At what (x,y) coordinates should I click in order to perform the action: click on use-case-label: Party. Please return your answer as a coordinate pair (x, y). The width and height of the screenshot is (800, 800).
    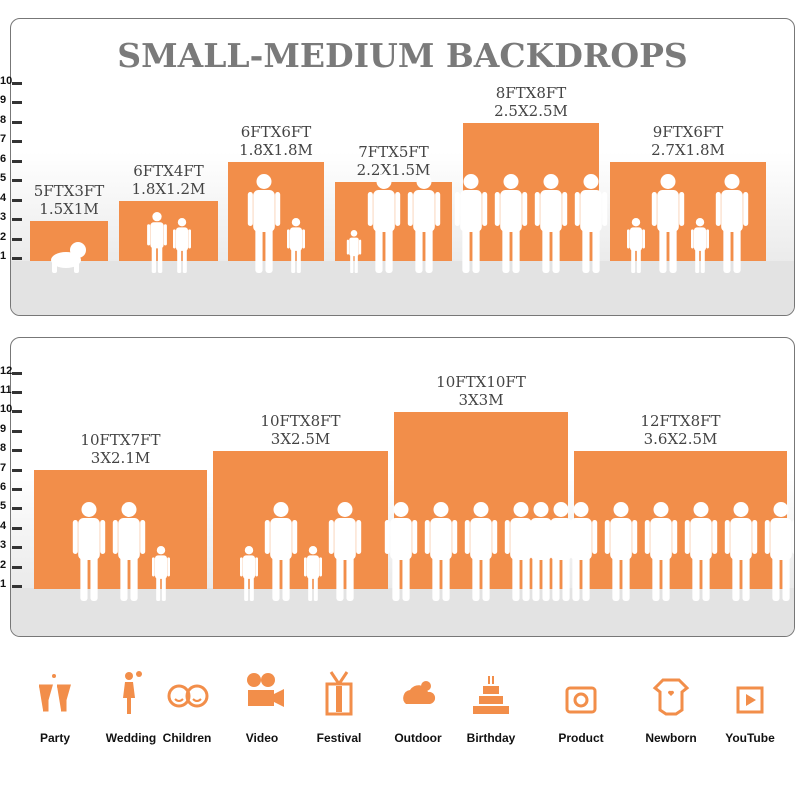
    Looking at the image, I should click on (55, 738).